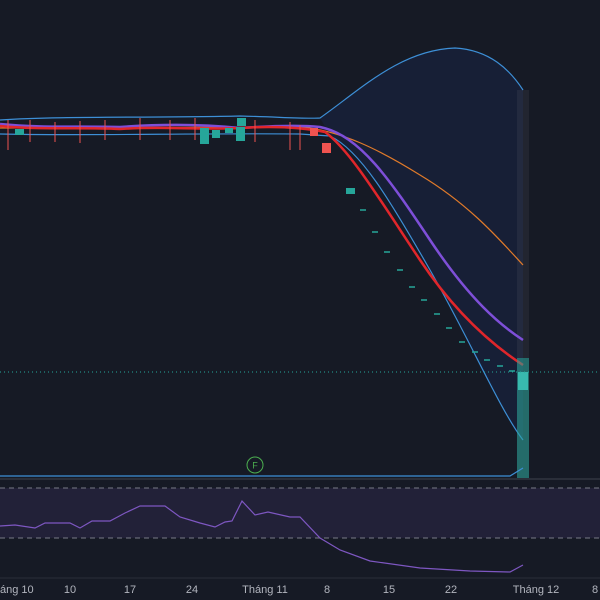  I want to click on x-tick-label: 15, so click(389, 590).